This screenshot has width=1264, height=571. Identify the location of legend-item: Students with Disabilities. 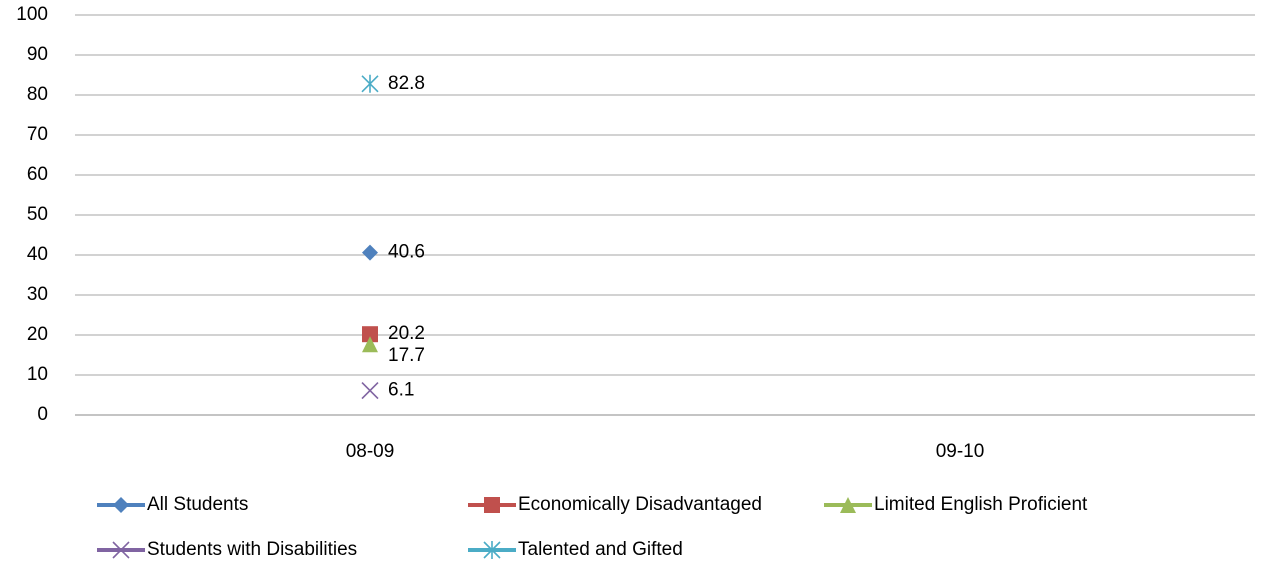
(227, 549).